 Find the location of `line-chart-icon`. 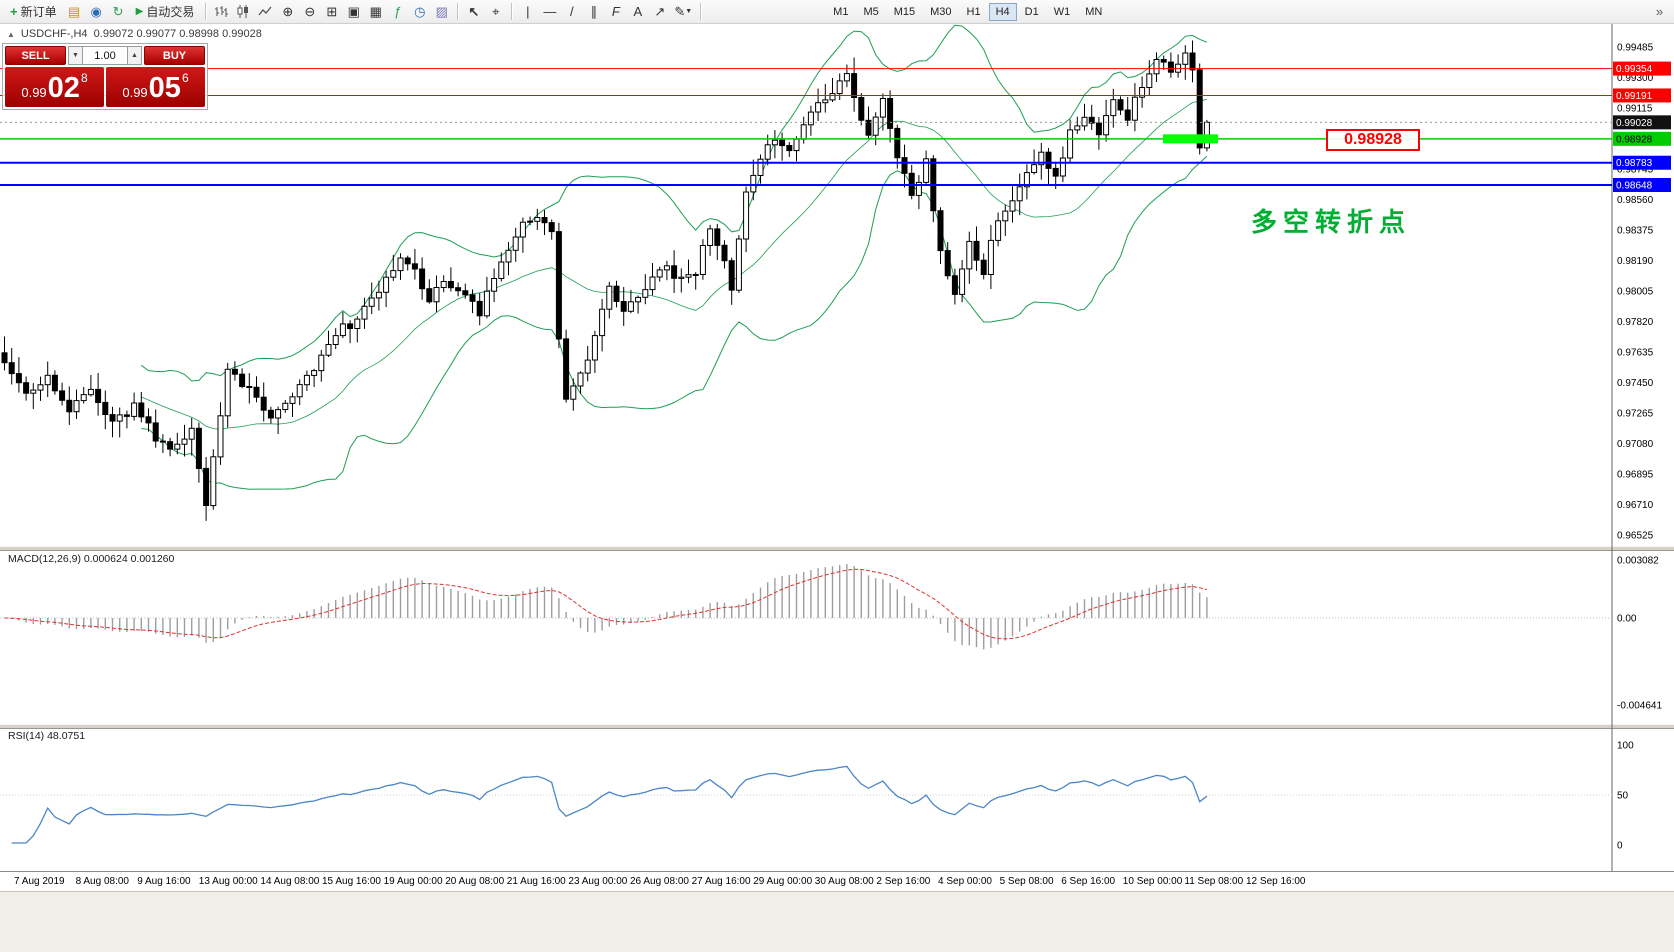

line-chart-icon is located at coordinates (265, 11).